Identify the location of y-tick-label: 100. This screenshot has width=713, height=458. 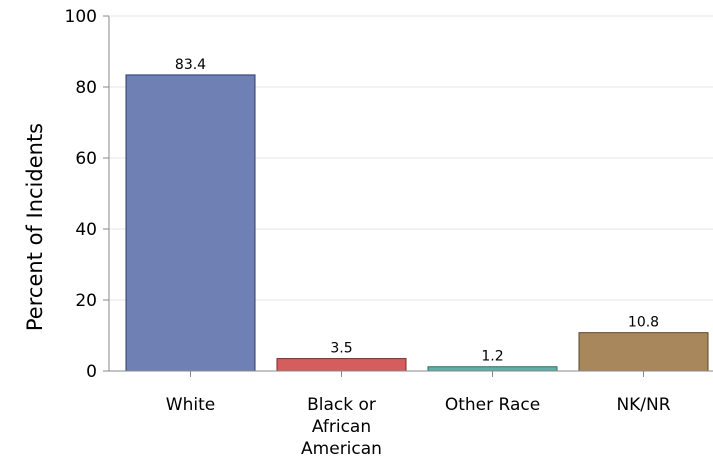
(81, 17).